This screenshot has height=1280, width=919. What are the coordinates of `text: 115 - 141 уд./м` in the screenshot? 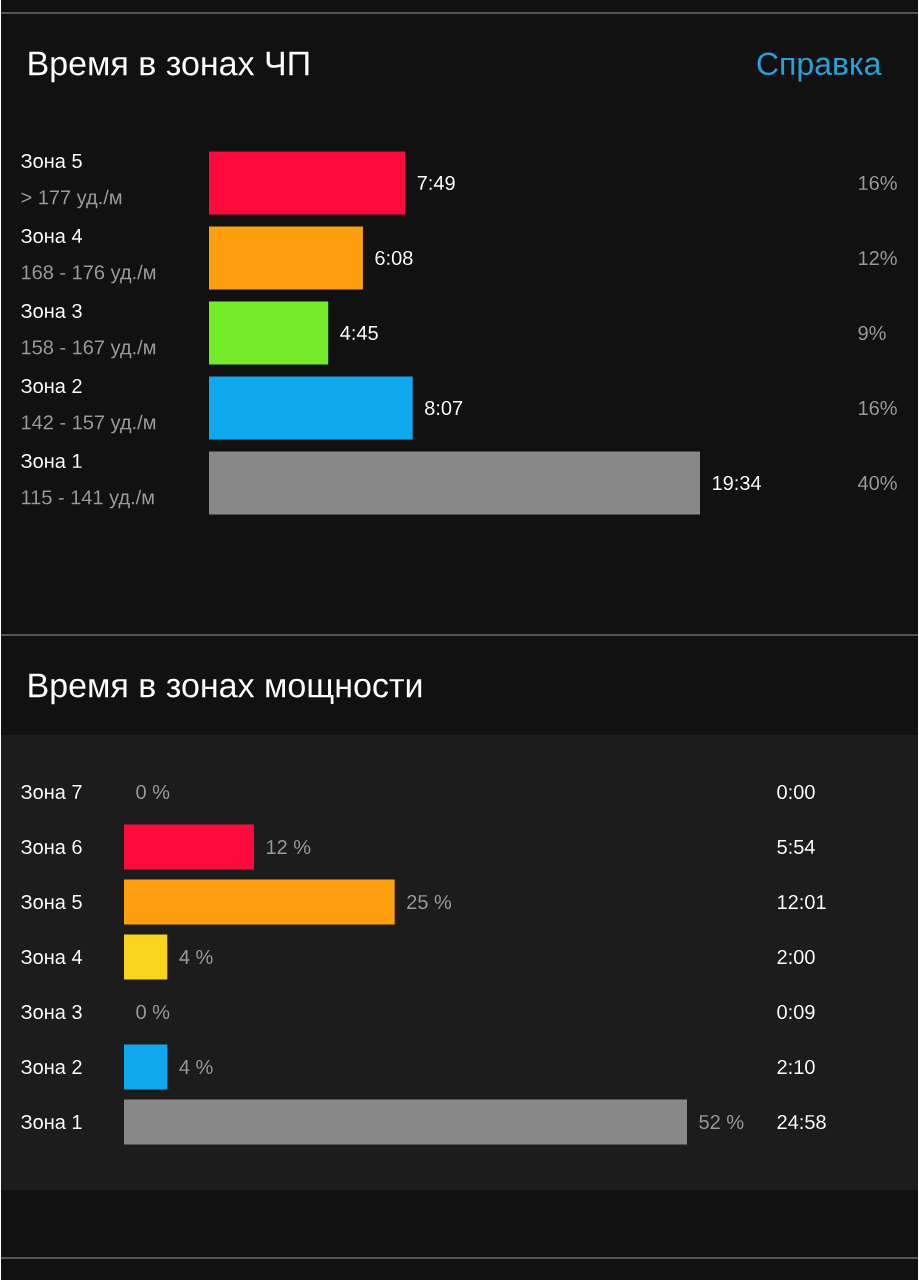 It's located at (88, 499).